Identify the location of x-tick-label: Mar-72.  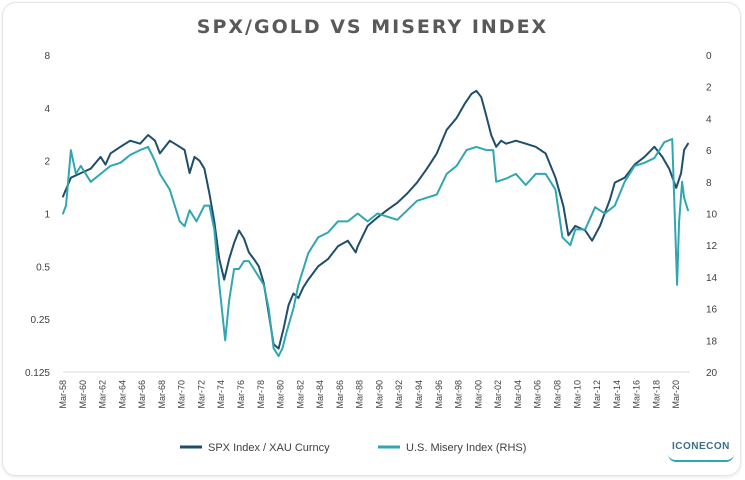
(201, 394).